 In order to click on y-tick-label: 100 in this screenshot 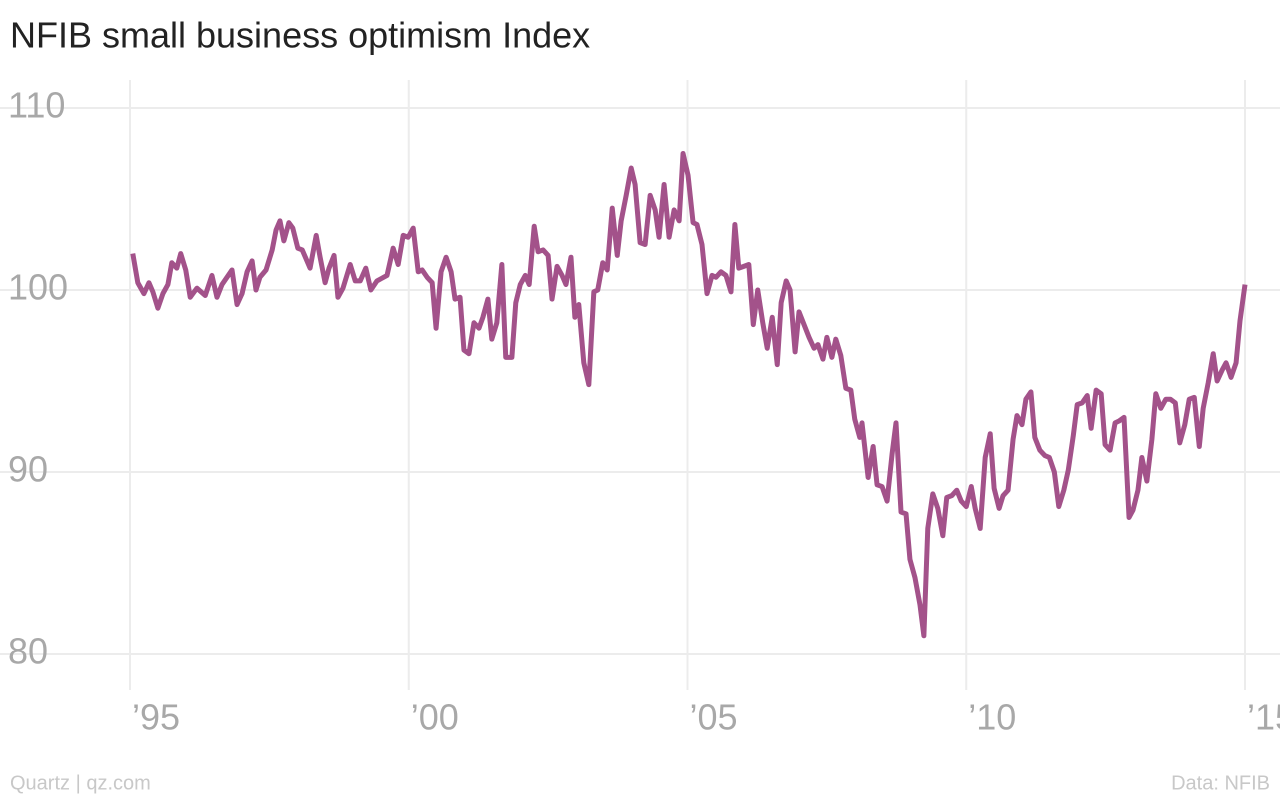, I will do `click(38, 287)`.